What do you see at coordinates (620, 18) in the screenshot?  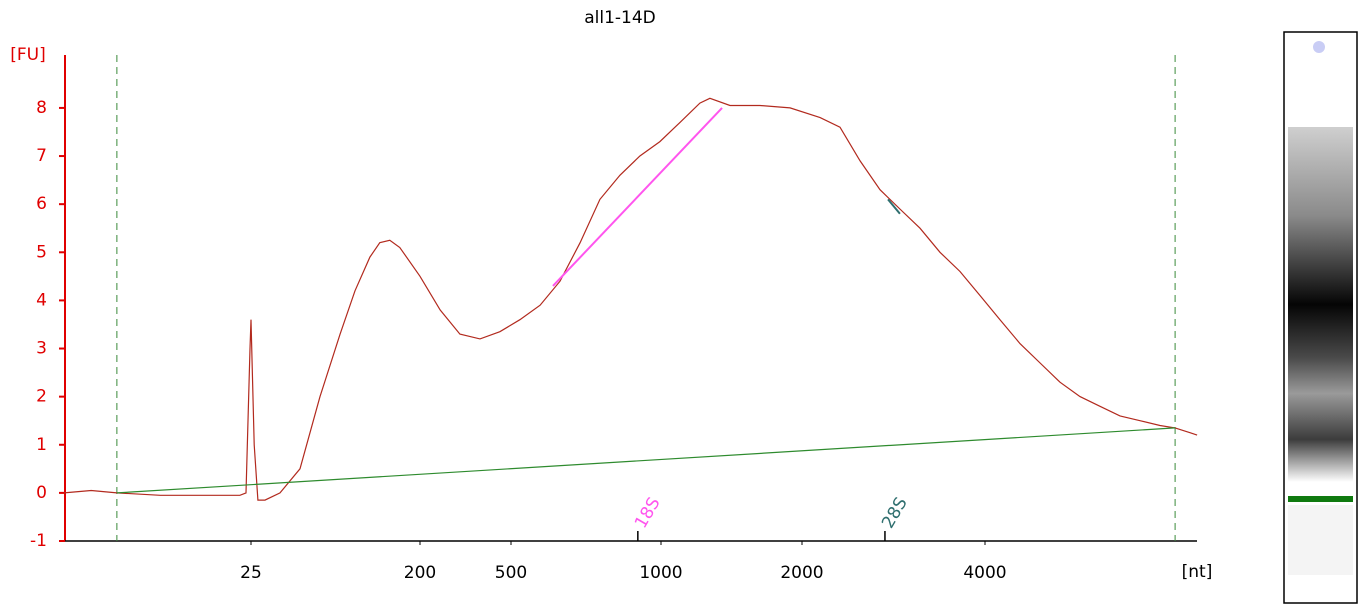 I see `chart-title: all1-14D` at bounding box center [620, 18].